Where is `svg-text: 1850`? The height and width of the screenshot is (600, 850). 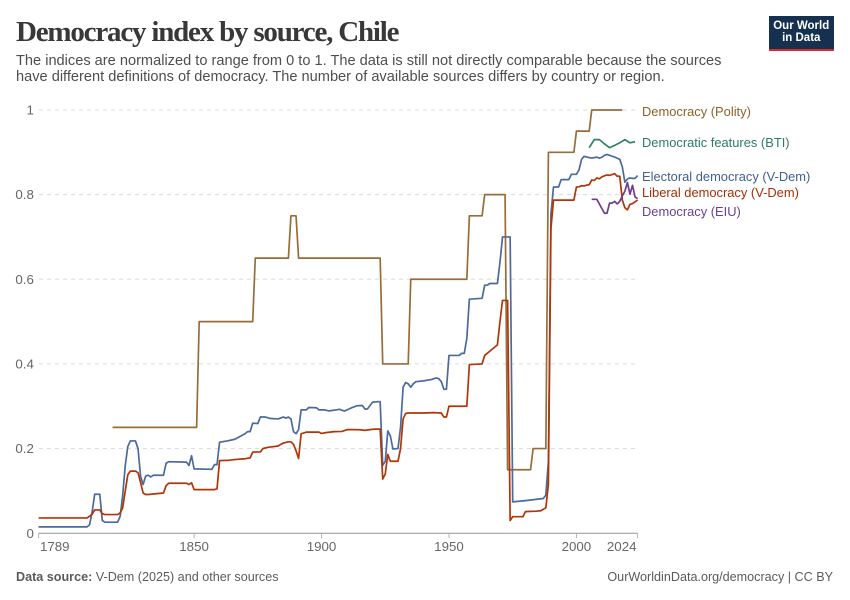 svg-text: 1850 is located at coordinates (194, 546).